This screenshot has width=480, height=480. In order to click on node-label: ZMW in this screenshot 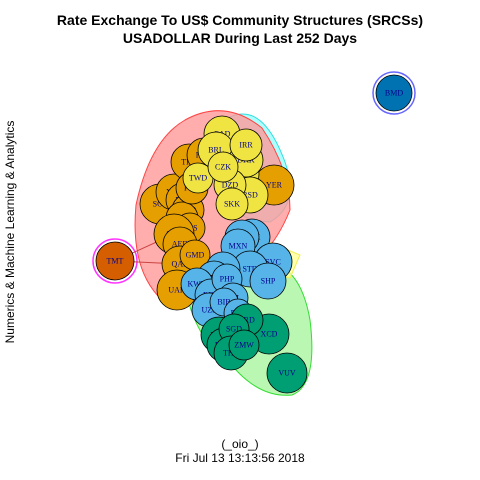, I will do `click(244, 345)`.